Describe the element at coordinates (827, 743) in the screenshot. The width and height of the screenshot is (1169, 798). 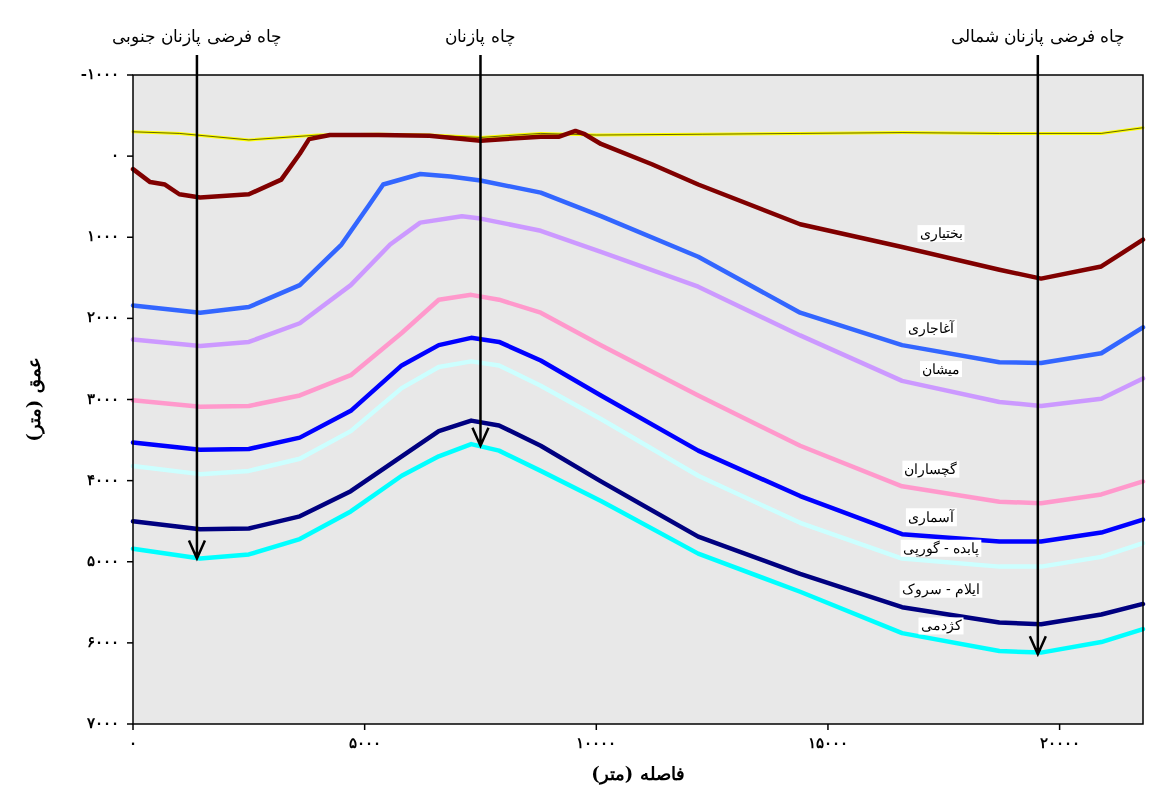
I see `x-tick-label: ۱۵۰۰۰` at that location.